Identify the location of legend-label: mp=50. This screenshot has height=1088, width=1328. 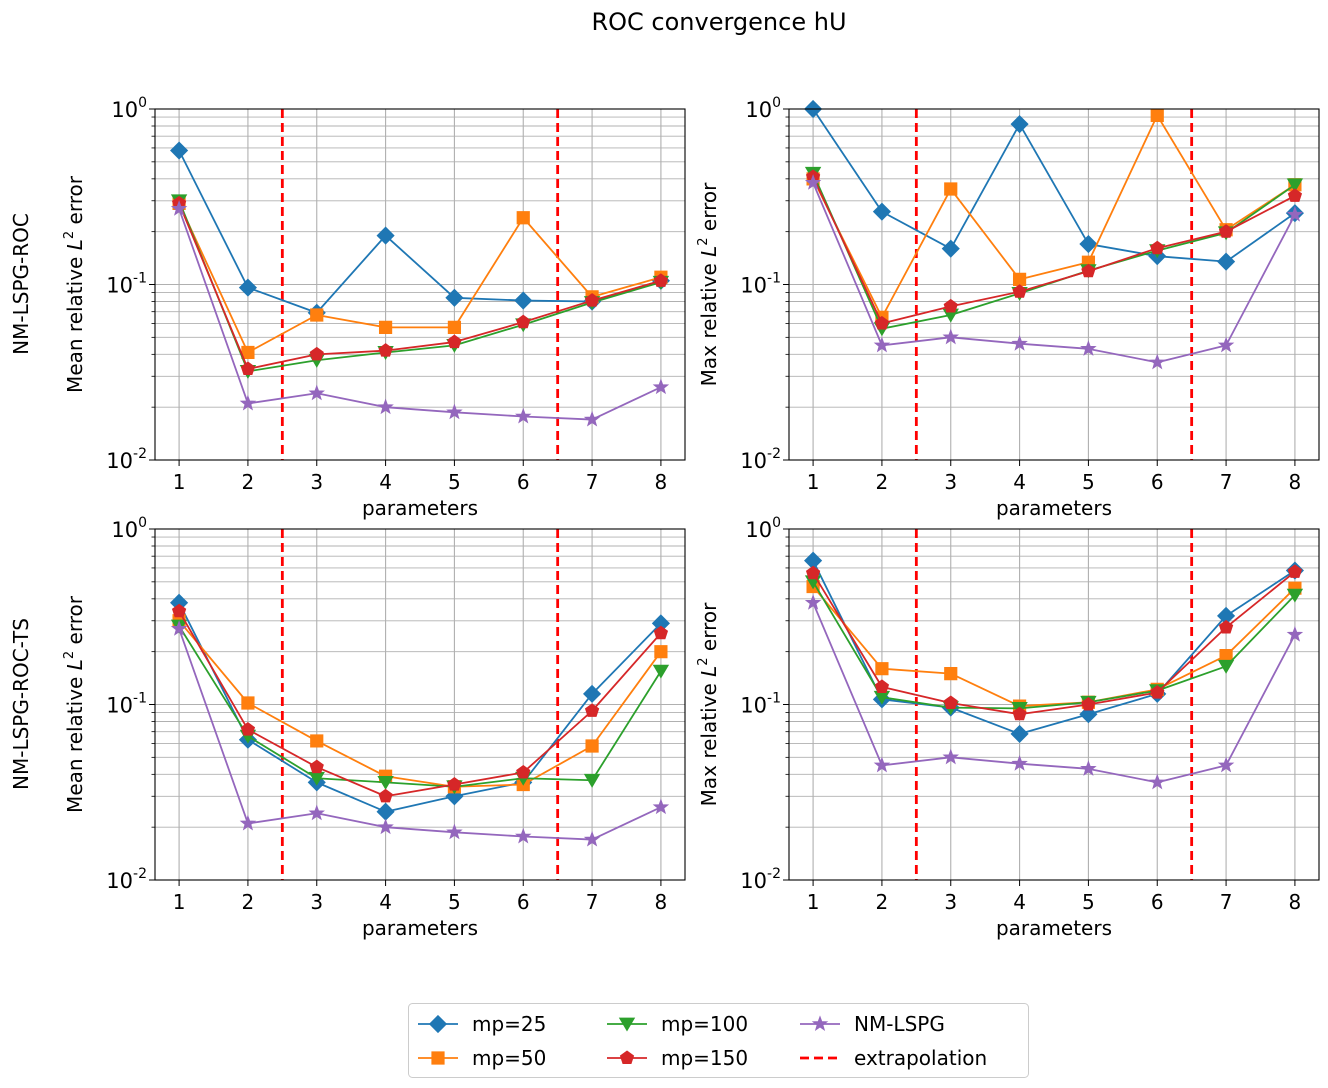
(509, 1058).